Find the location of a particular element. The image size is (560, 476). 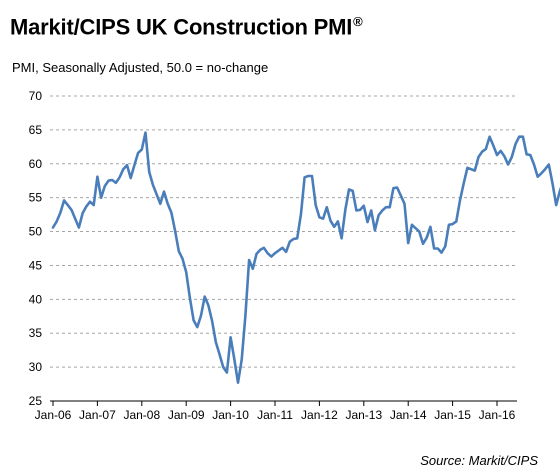

x-tick-label: Jan-12 is located at coordinates (319, 415).